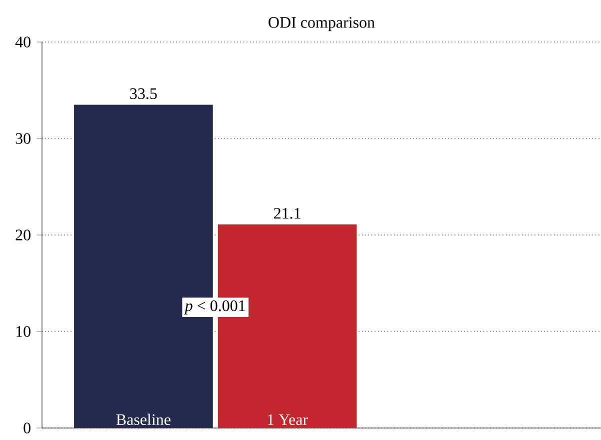 The height and width of the screenshot is (440, 601). What do you see at coordinates (27, 428) in the screenshot?
I see `y-tick-label: 0` at bounding box center [27, 428].